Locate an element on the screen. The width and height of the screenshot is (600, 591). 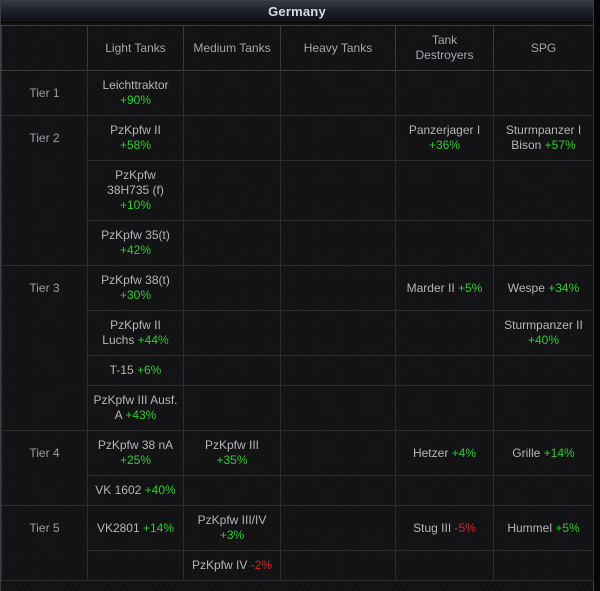
cell-light-tanks: VK 1602 +40% is located at coordinates (135, 490).